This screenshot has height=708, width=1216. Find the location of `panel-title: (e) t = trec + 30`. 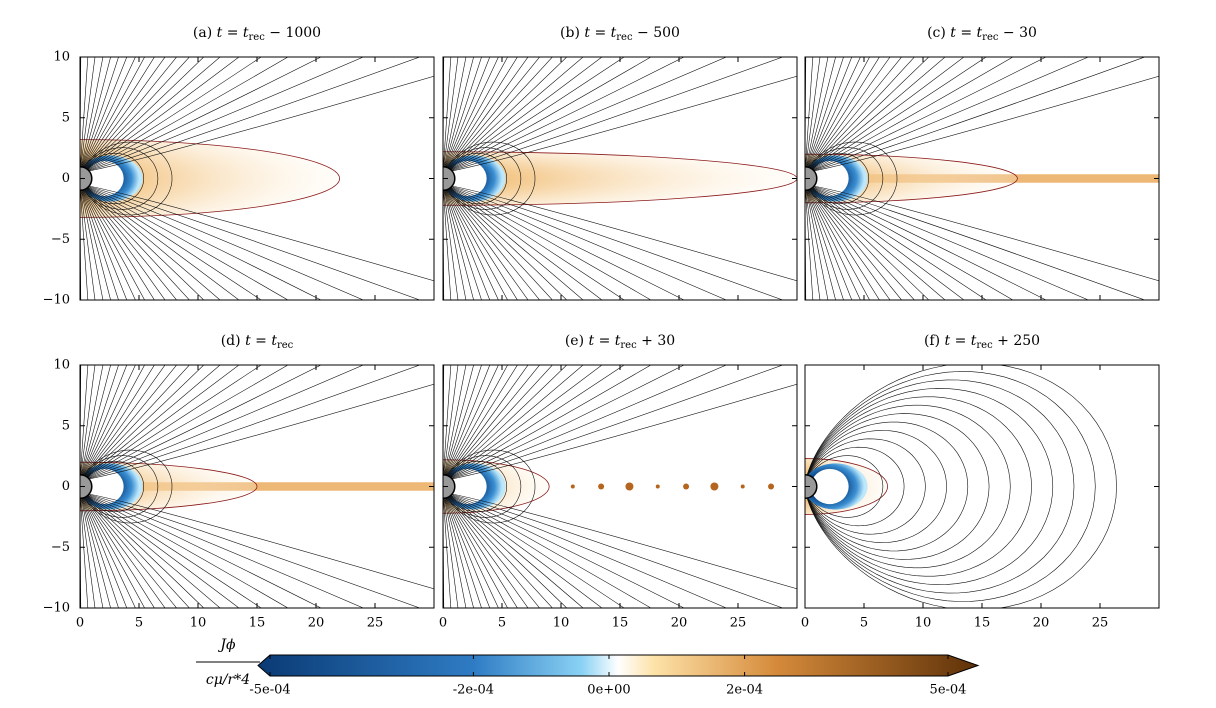

panel-title: (e) t = trec + 30 is located at coordinates (620, 342).